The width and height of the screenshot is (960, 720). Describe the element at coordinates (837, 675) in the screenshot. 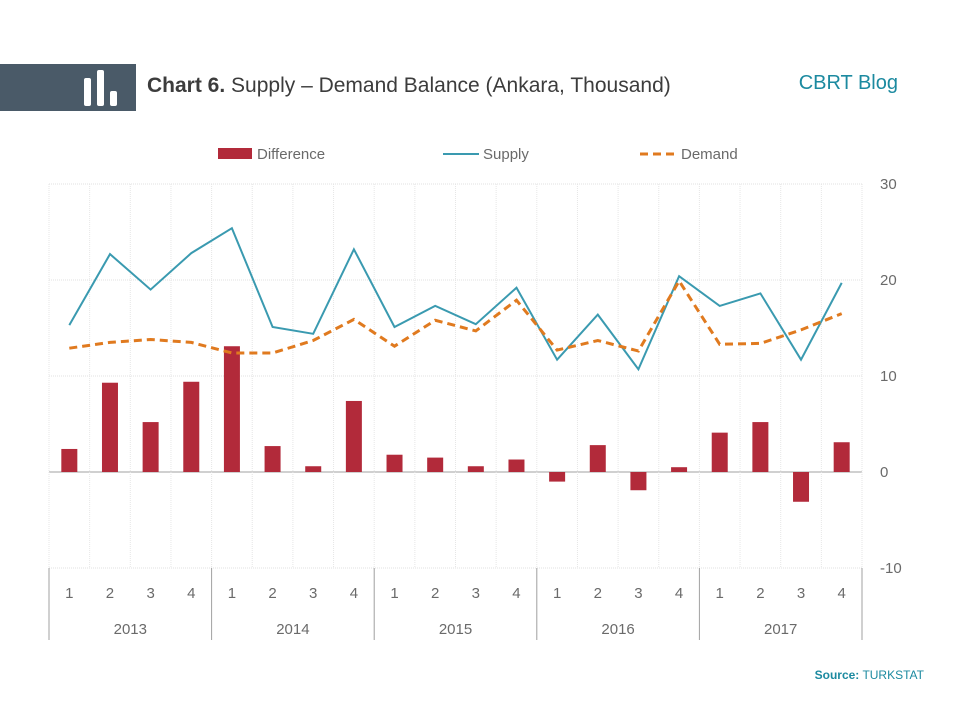

I see `source-label: Source:` at that location.